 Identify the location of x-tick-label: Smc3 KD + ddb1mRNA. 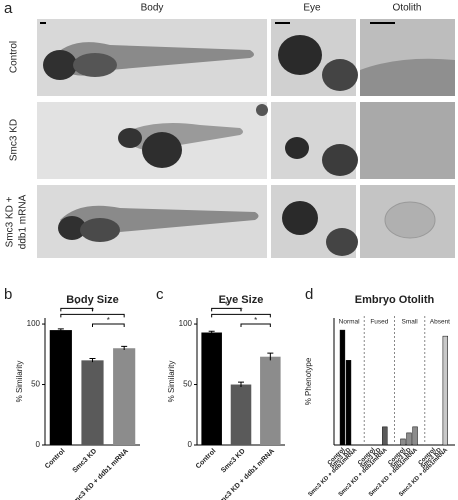
(332, 472).